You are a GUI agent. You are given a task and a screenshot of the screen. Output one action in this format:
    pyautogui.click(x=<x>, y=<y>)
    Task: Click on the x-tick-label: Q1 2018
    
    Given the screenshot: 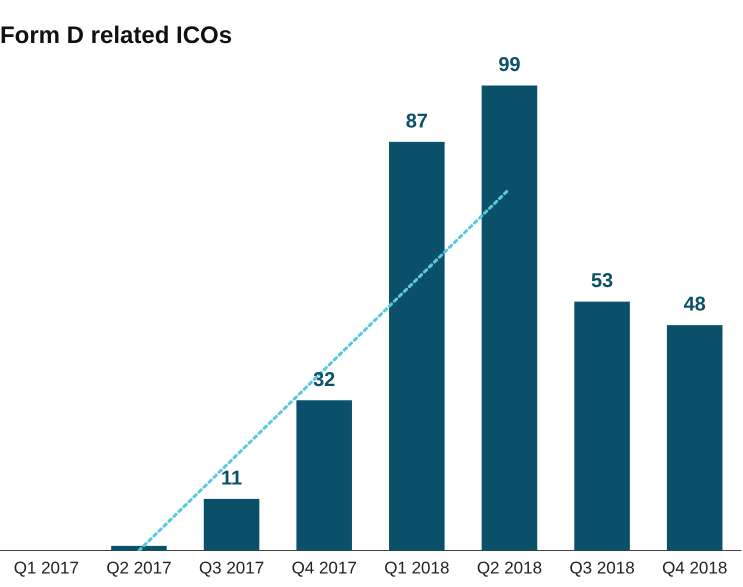 What is the action you would take?
    pyautogui.click(x=417, y=568)
    